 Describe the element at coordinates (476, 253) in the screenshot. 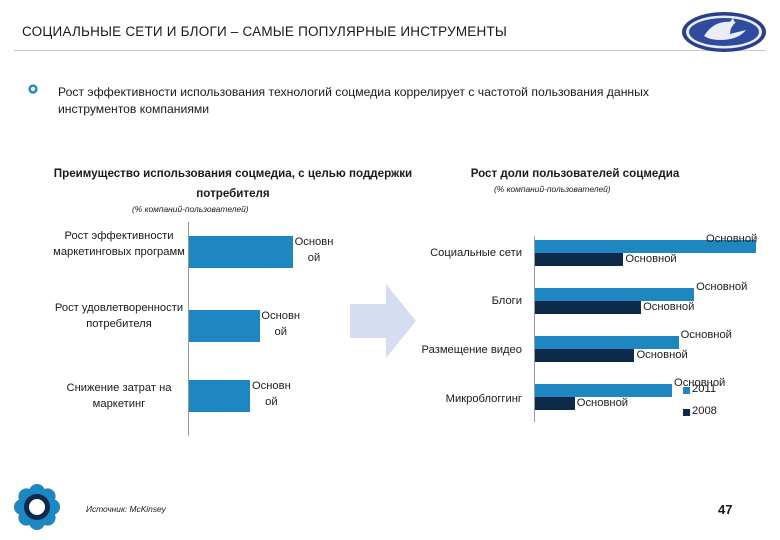

I see `right-category-label: Социальные сети` at that location.